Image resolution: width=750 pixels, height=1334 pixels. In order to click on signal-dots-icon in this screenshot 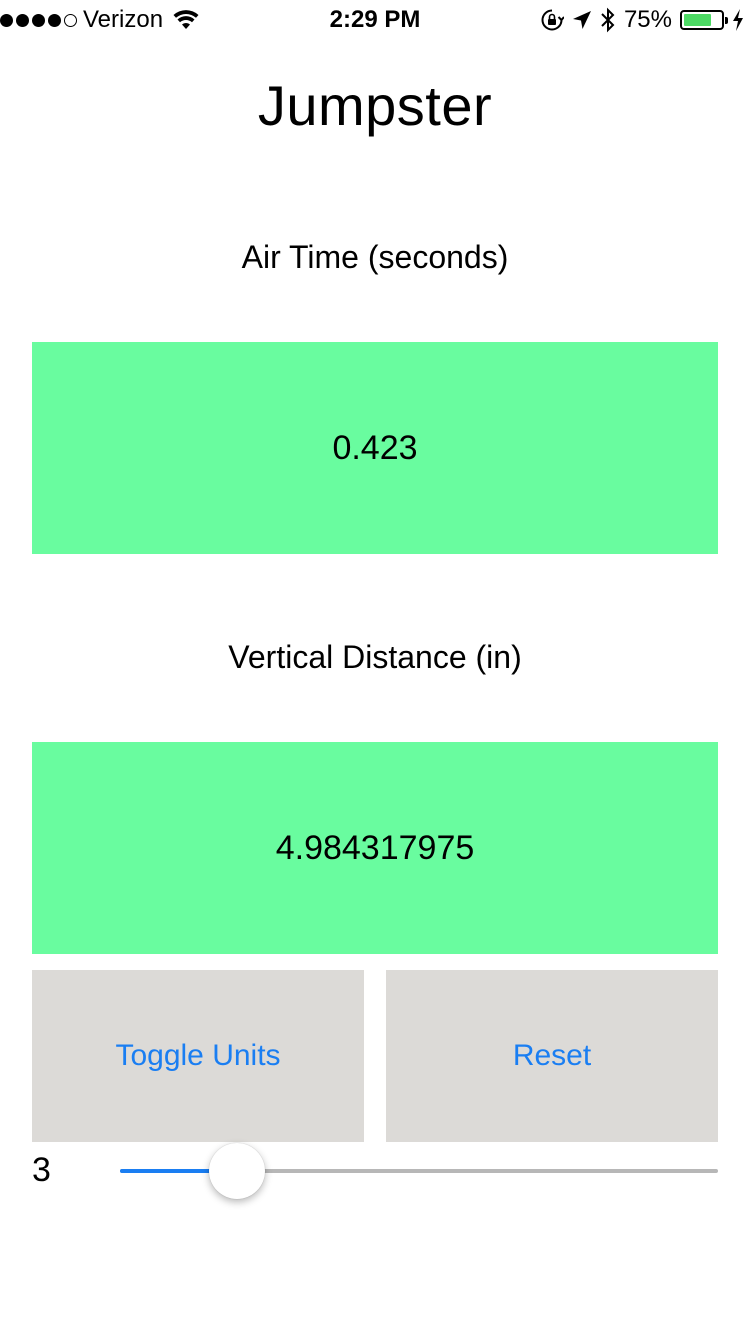, I will do `click(38, 20)`.